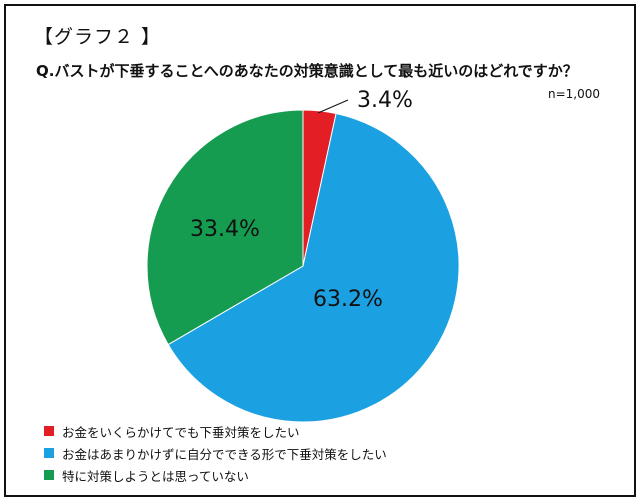  What do you see at coordinates (307, 71) in the screenshot?
I see `chart-title: Q.バストが下垂することへのあなたの対策意識として最も近いのはどれですか？` at bounding box center [307, 71].